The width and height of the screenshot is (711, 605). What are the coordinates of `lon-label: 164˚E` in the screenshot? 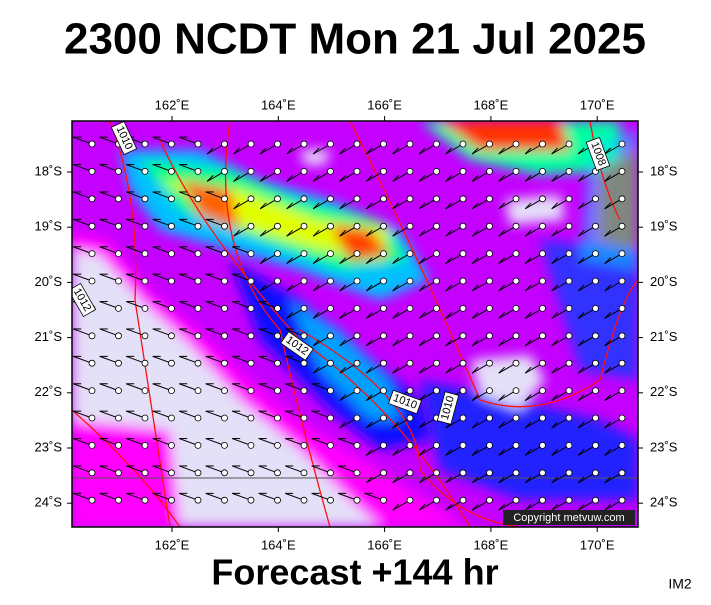 It's located at (278, 544).